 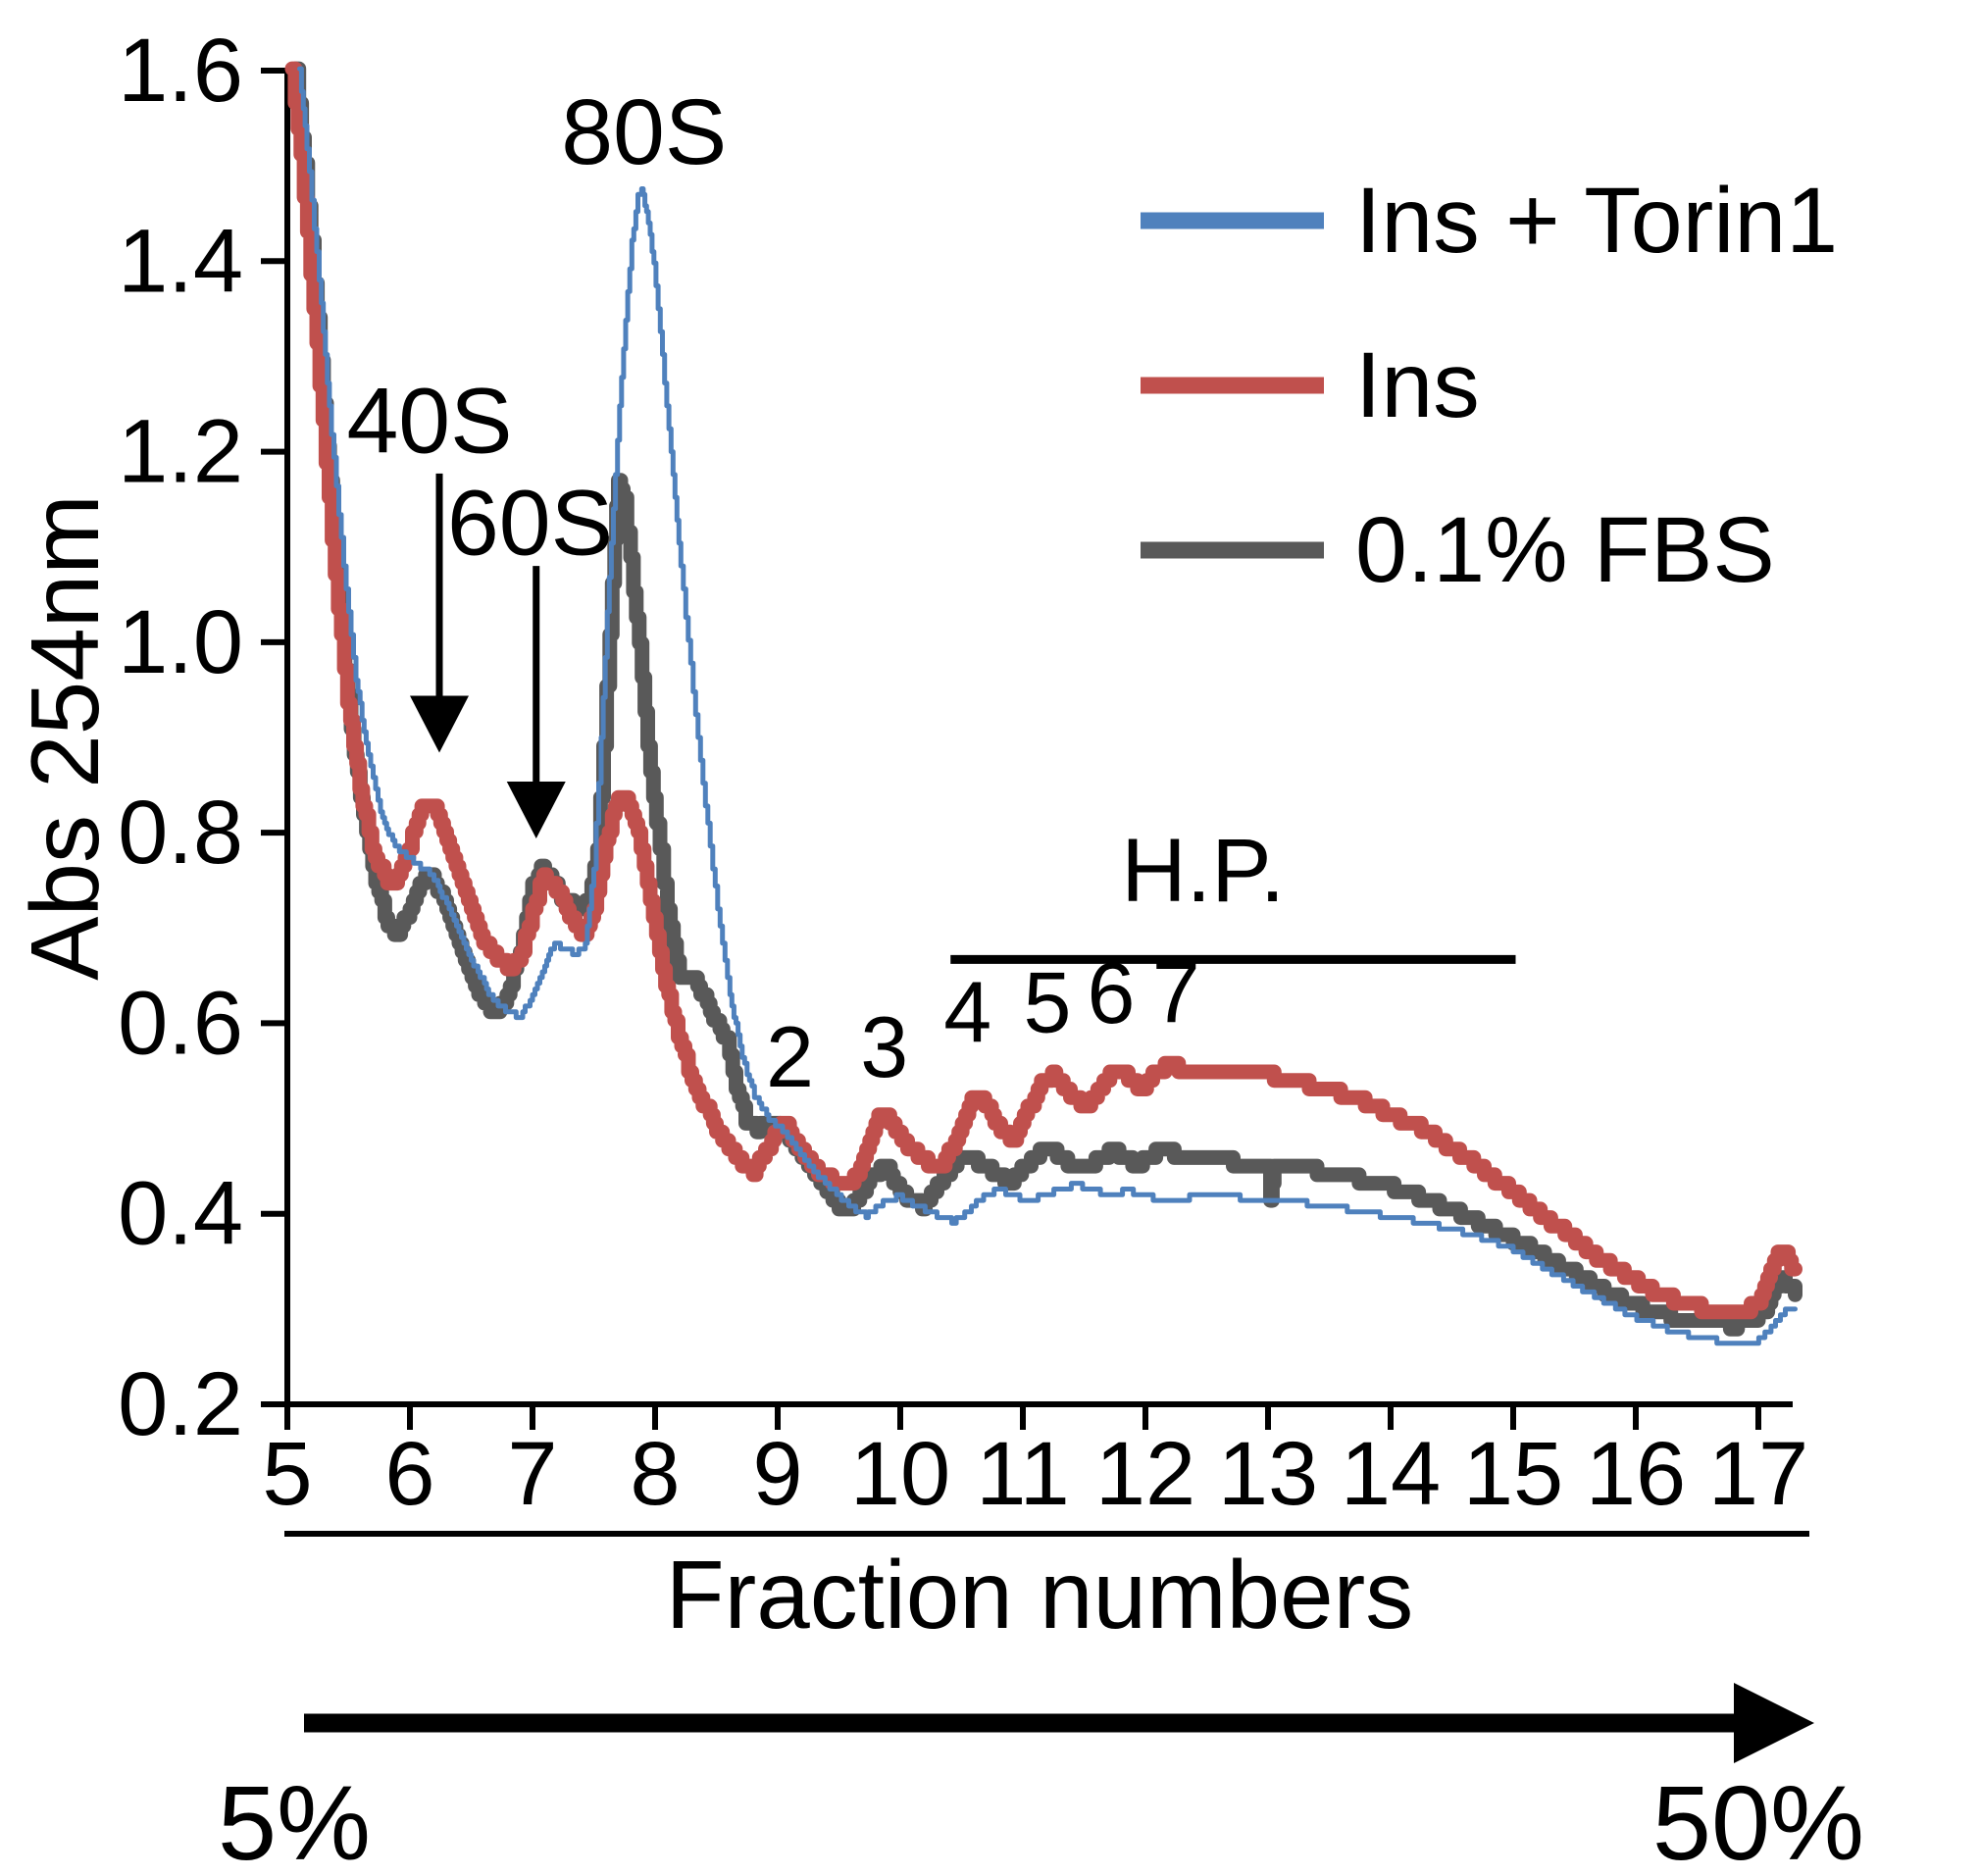 What do you see at coordinates (429, 421) in the screenshot?
I see `label-40s: 40S` at bounding box center [429, 421].